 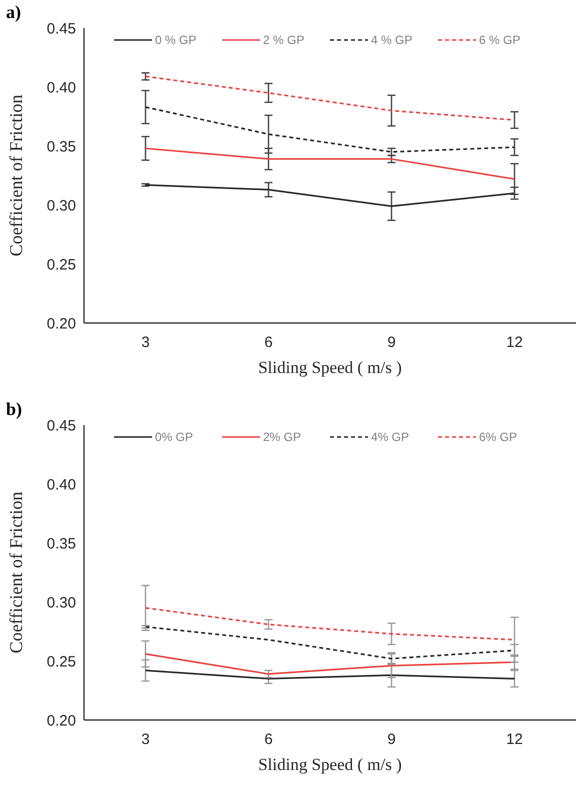 I want to click on chart-title: a), so click(x=13, y=12).